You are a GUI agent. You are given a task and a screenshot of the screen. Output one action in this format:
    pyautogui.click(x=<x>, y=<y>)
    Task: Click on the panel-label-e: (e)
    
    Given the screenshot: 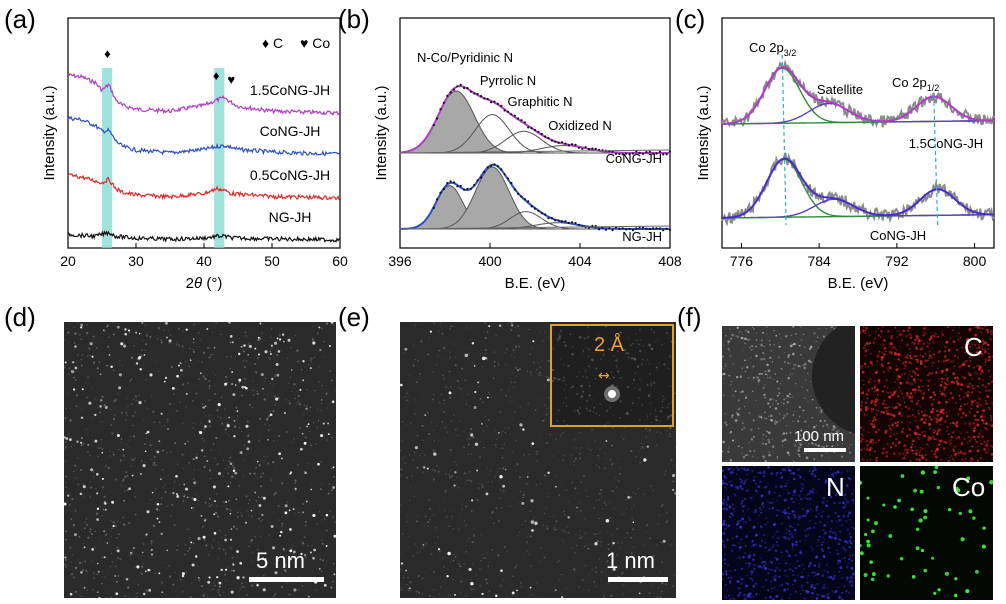 What is the action you would take?
    pyautogui.click(x=354, y=317)
    